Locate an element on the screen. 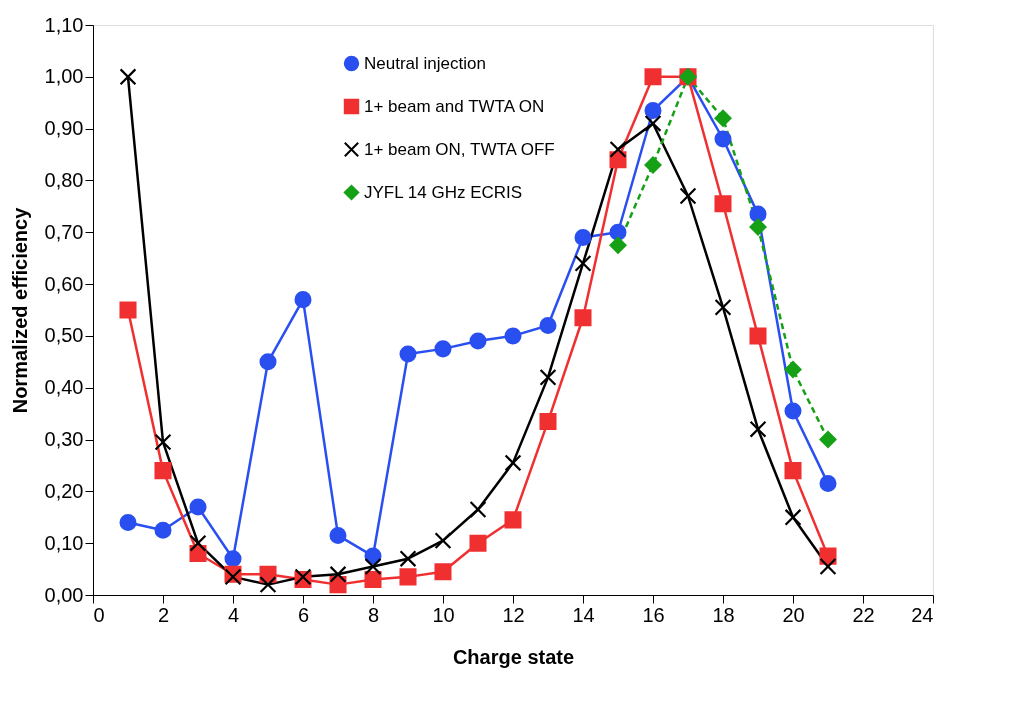  legend-label: Neutral injection is located at coordinates (425, 63).